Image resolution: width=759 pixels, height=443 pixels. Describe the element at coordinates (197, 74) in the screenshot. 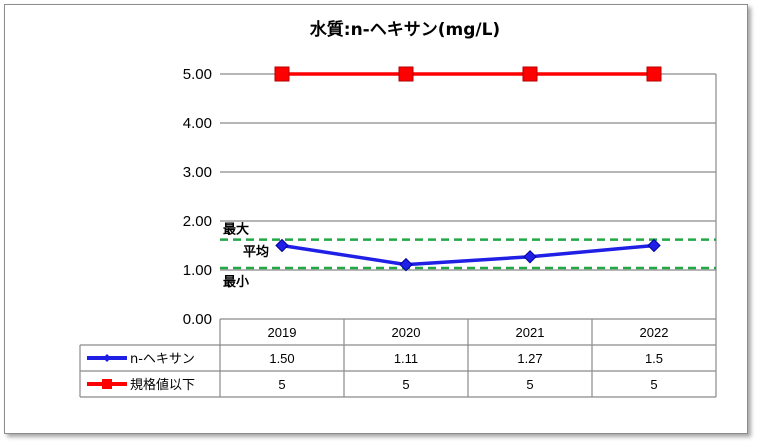

I see `y-tick-label: 5.00` at that location.